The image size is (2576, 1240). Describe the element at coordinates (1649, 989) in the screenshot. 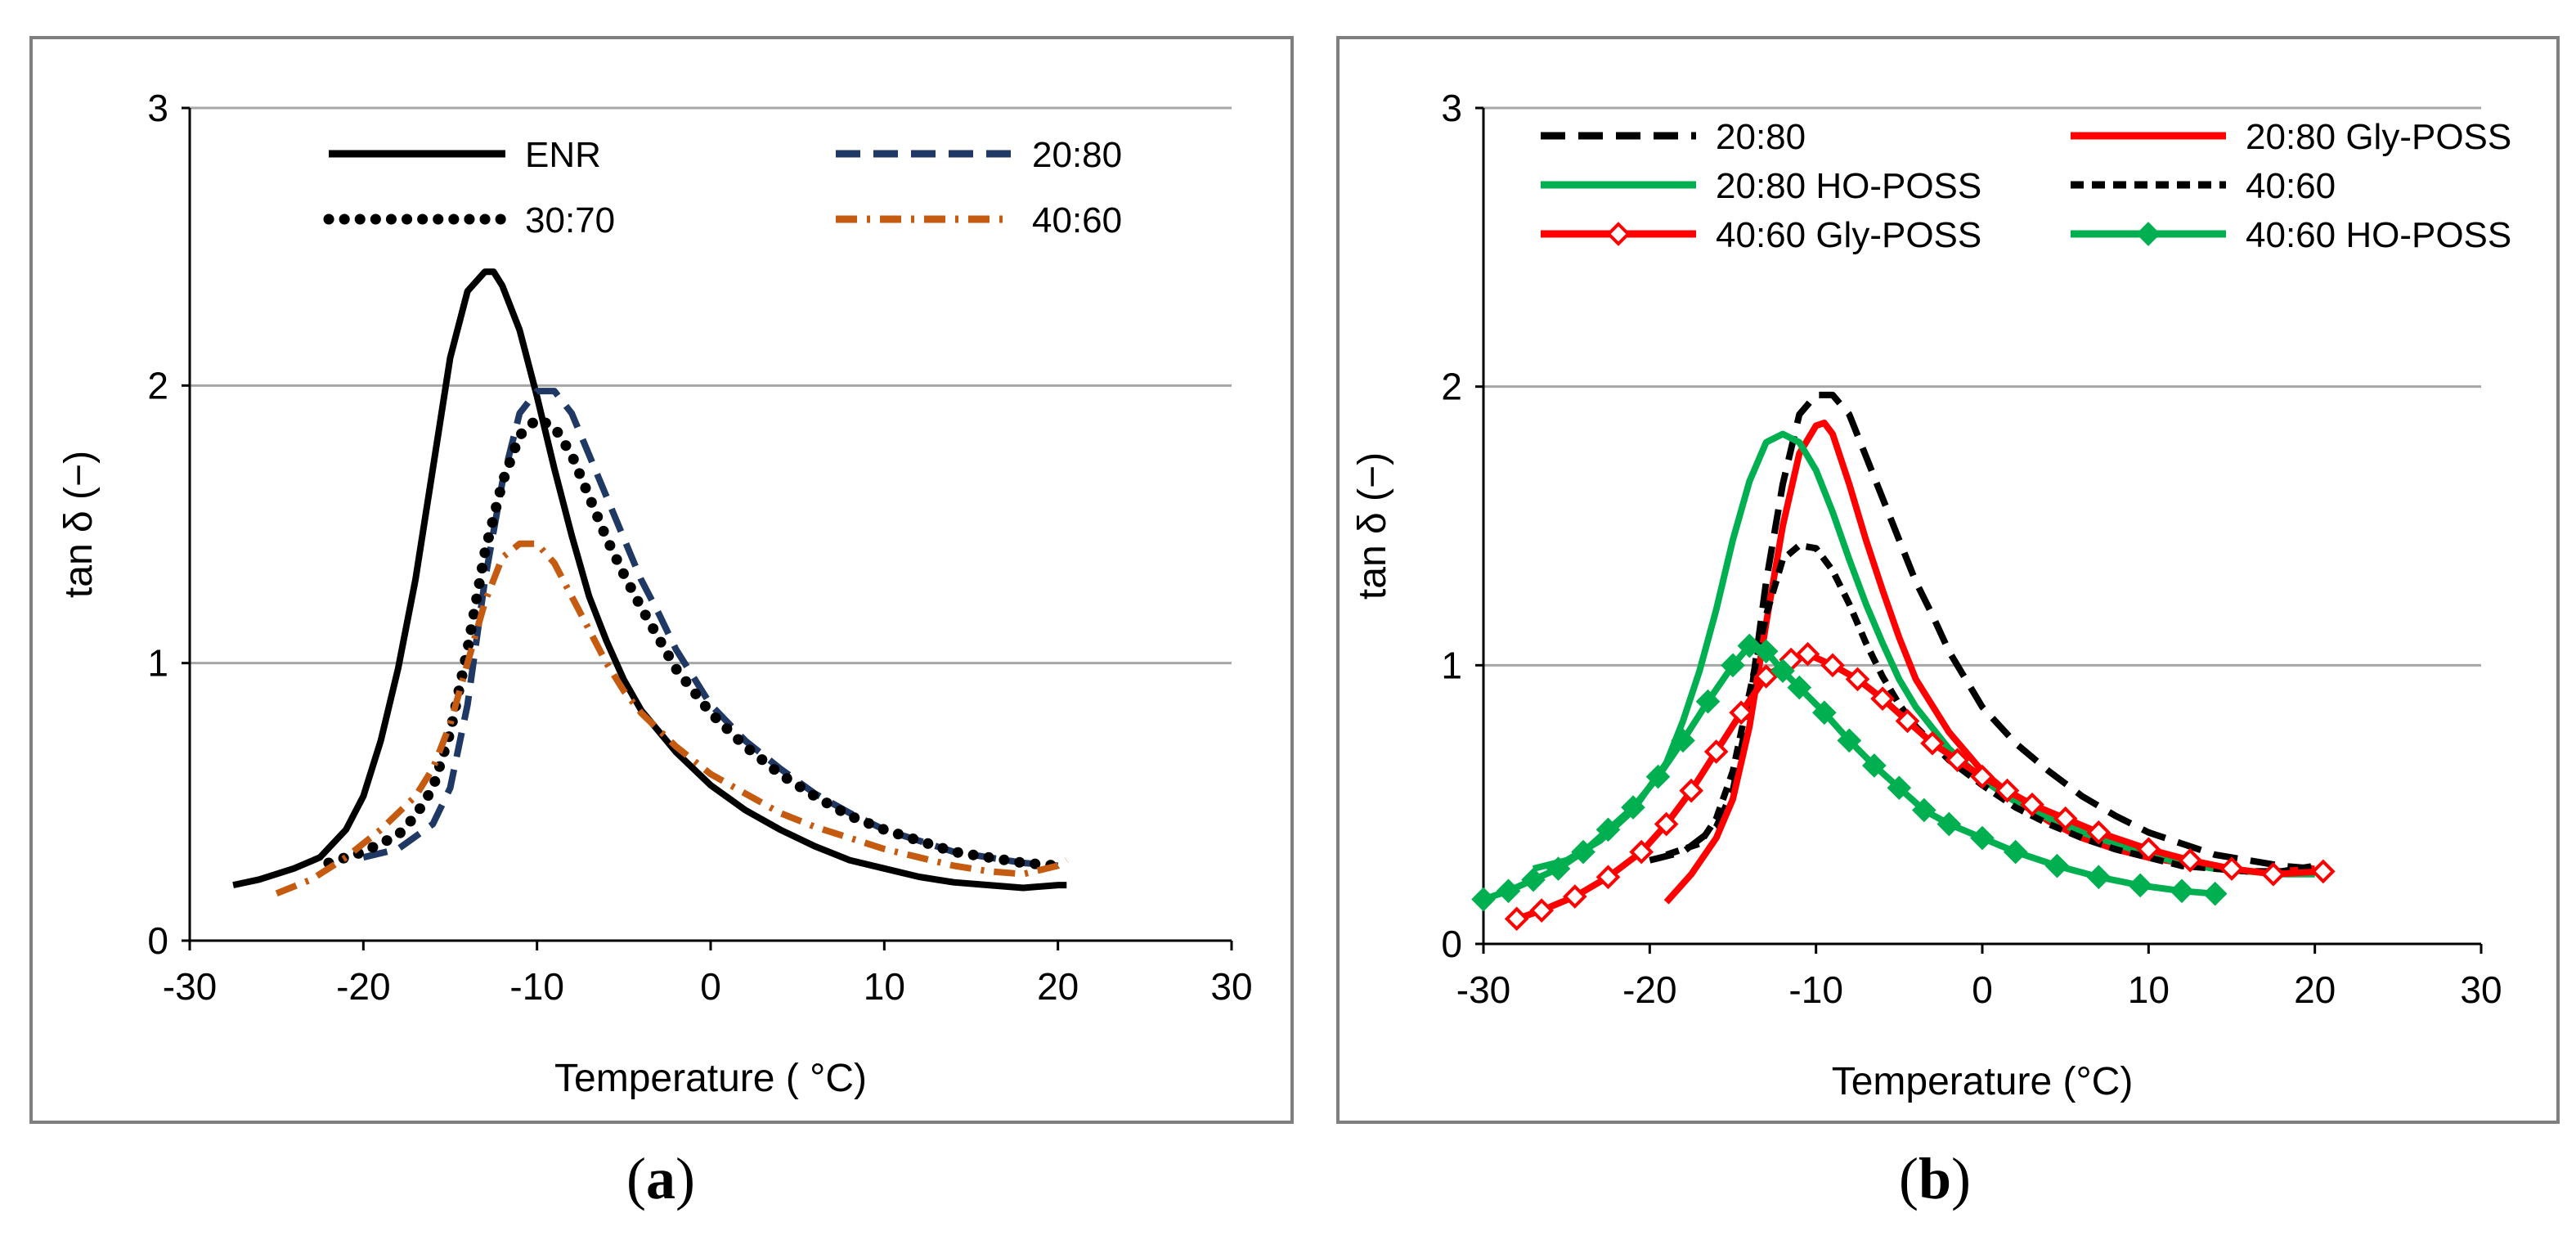

I see `x-tick-label: -20` at that location.